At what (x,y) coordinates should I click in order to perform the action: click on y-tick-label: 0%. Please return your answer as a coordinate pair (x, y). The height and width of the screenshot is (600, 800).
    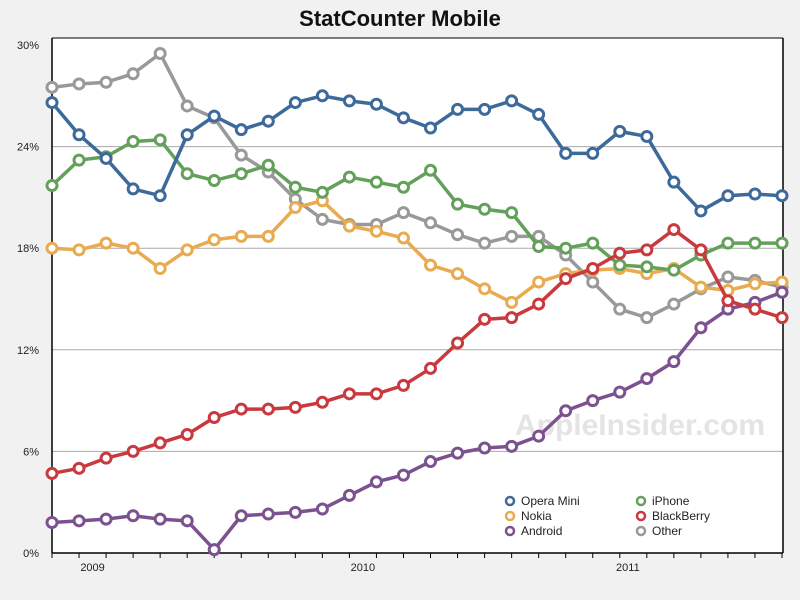
    Looking at the image, I should click on (31, 554).